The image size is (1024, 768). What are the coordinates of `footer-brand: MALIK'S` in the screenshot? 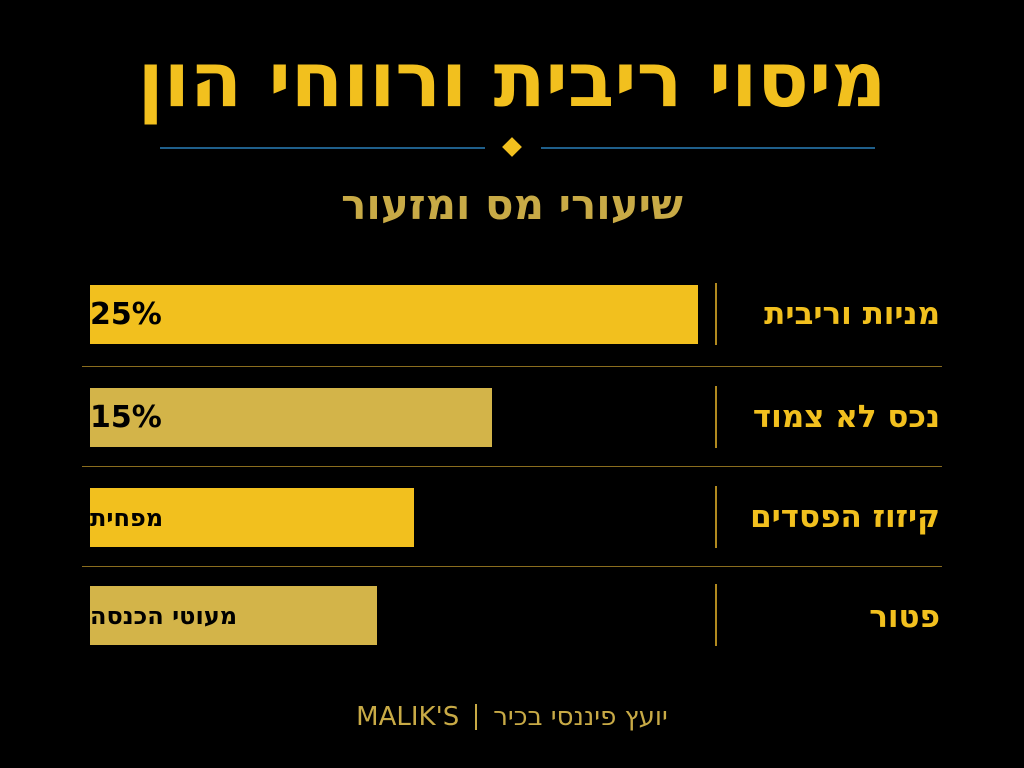 It's located at (408, 717).